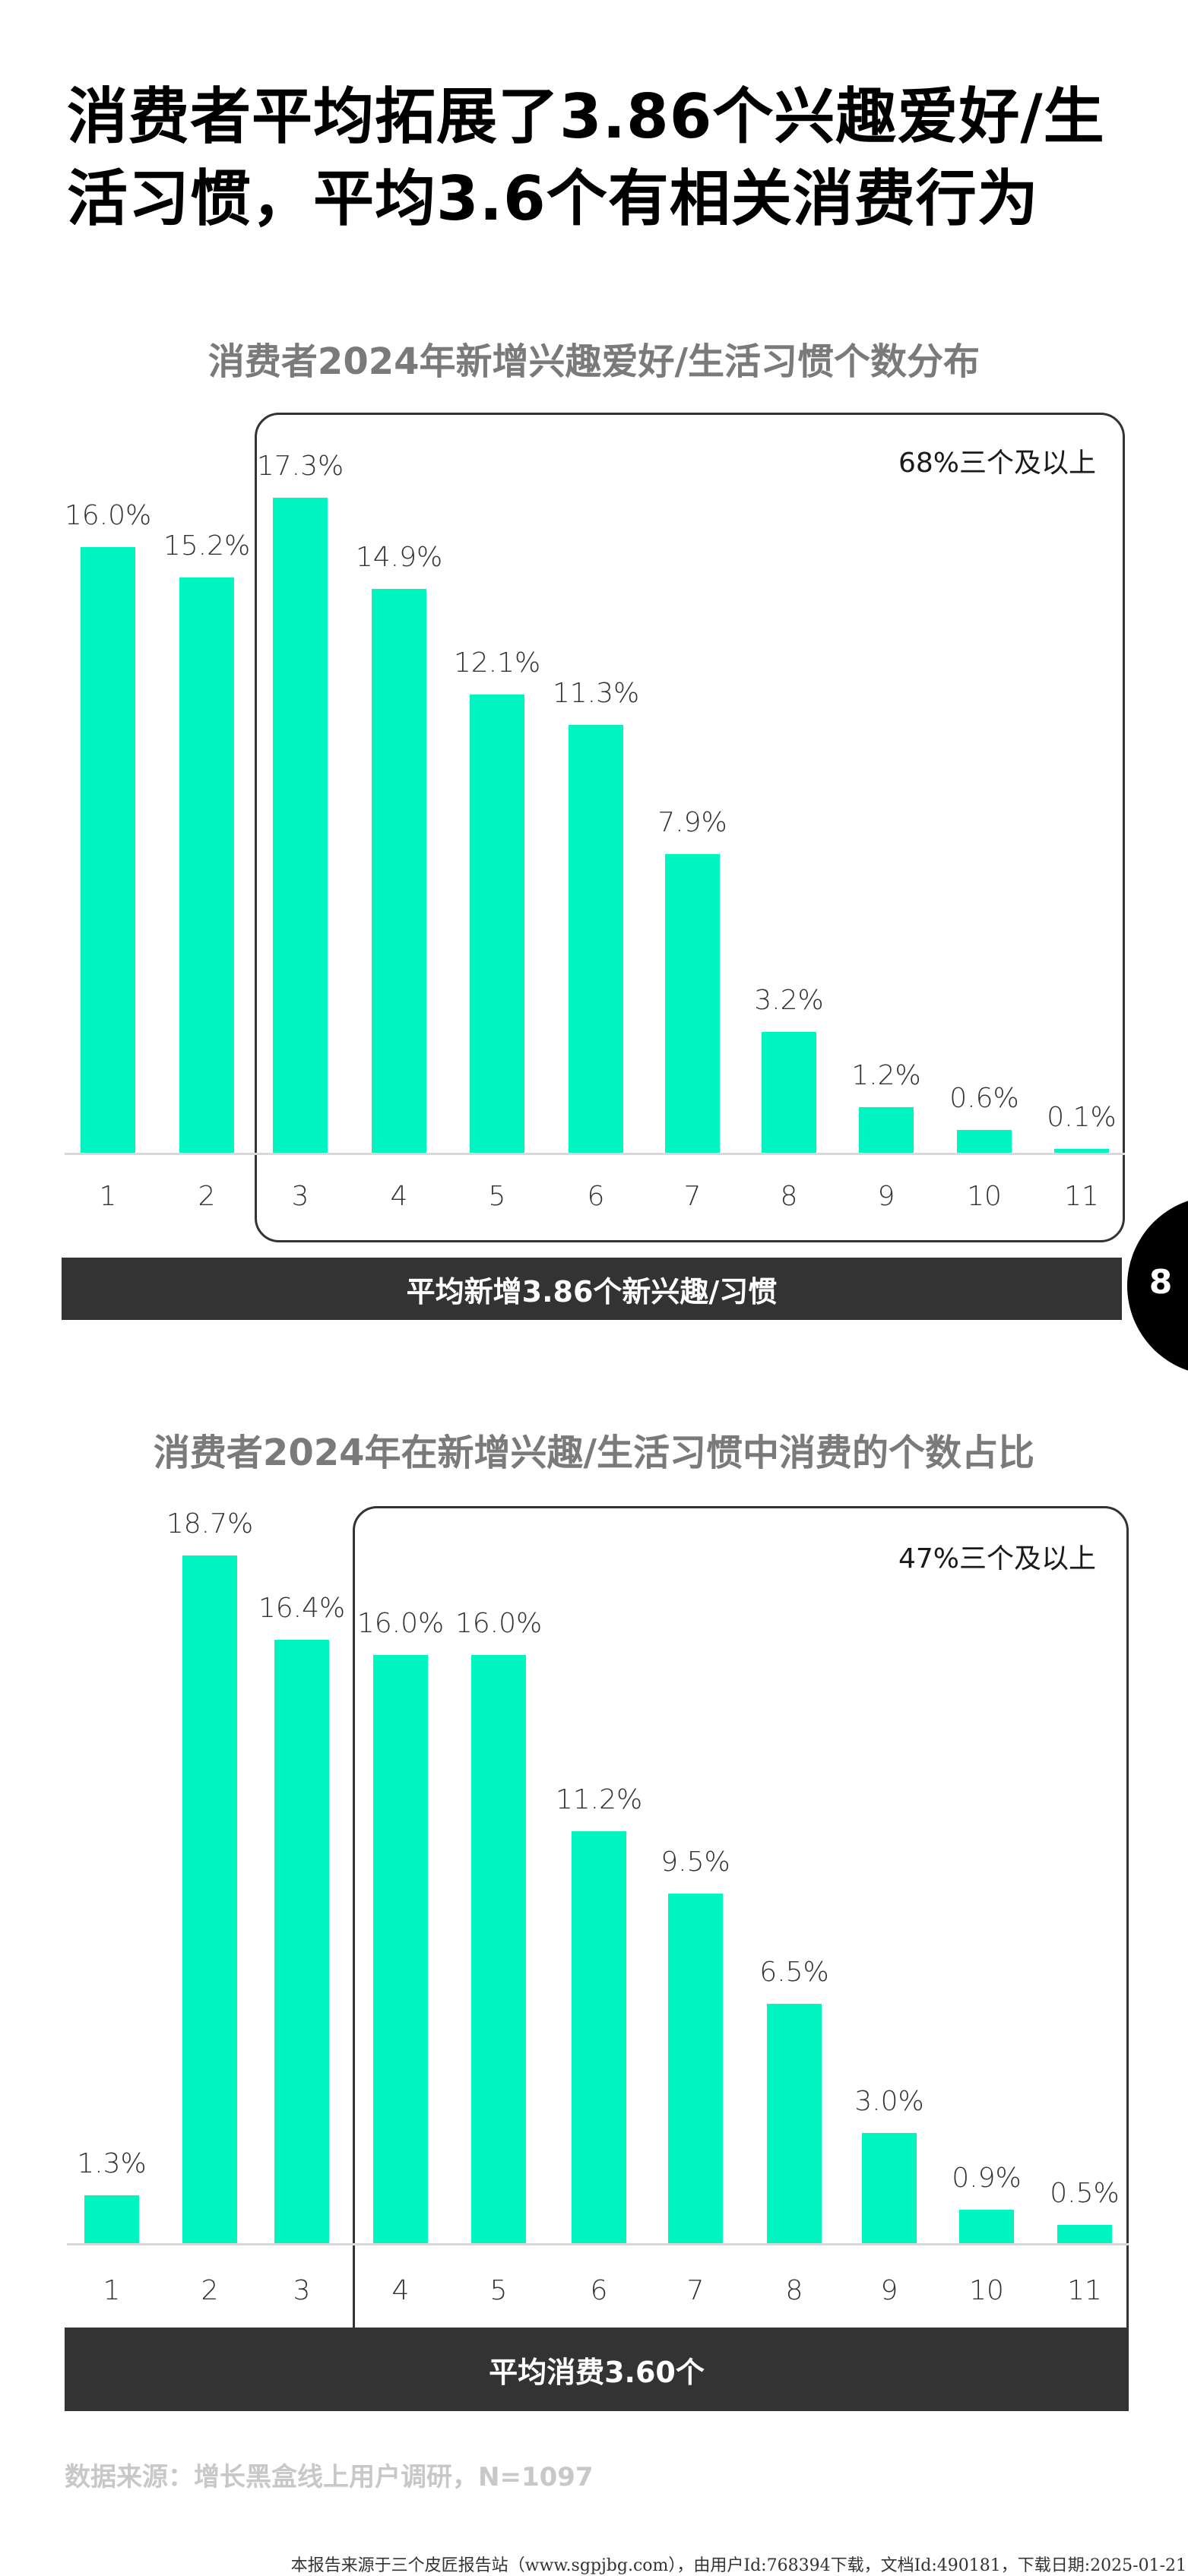 The image size is (1188, 2576). Describe the element at coordinates (987, 2179) in the screenshot. I see `bar-value-label: 0.9%` at that location.